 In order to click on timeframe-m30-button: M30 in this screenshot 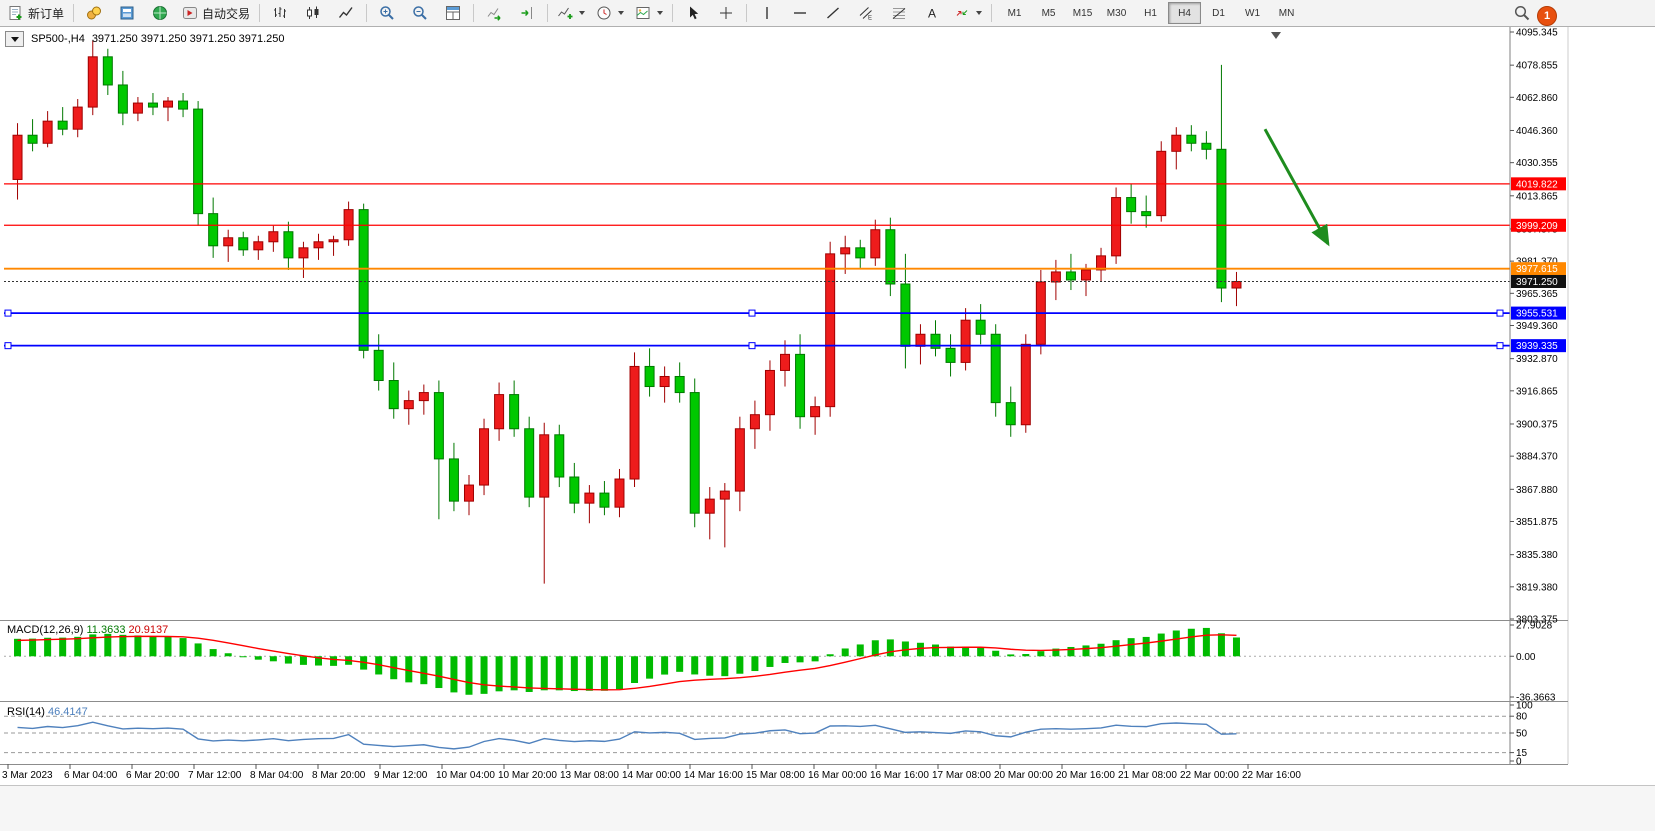, I will do `click(1116, 13)`.